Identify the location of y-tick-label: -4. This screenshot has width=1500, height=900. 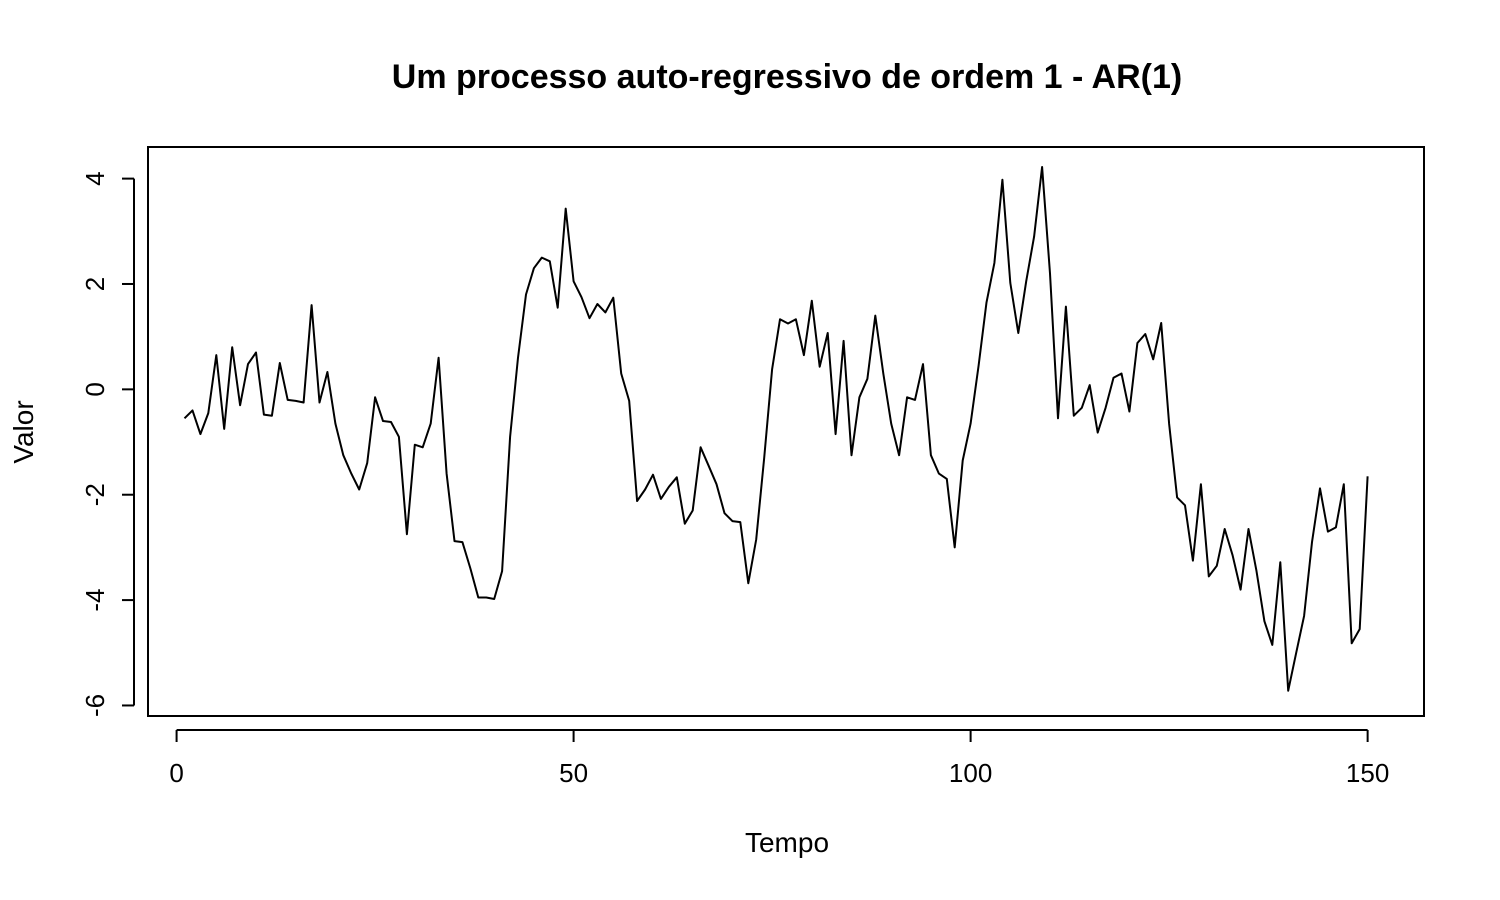
(95, 600).